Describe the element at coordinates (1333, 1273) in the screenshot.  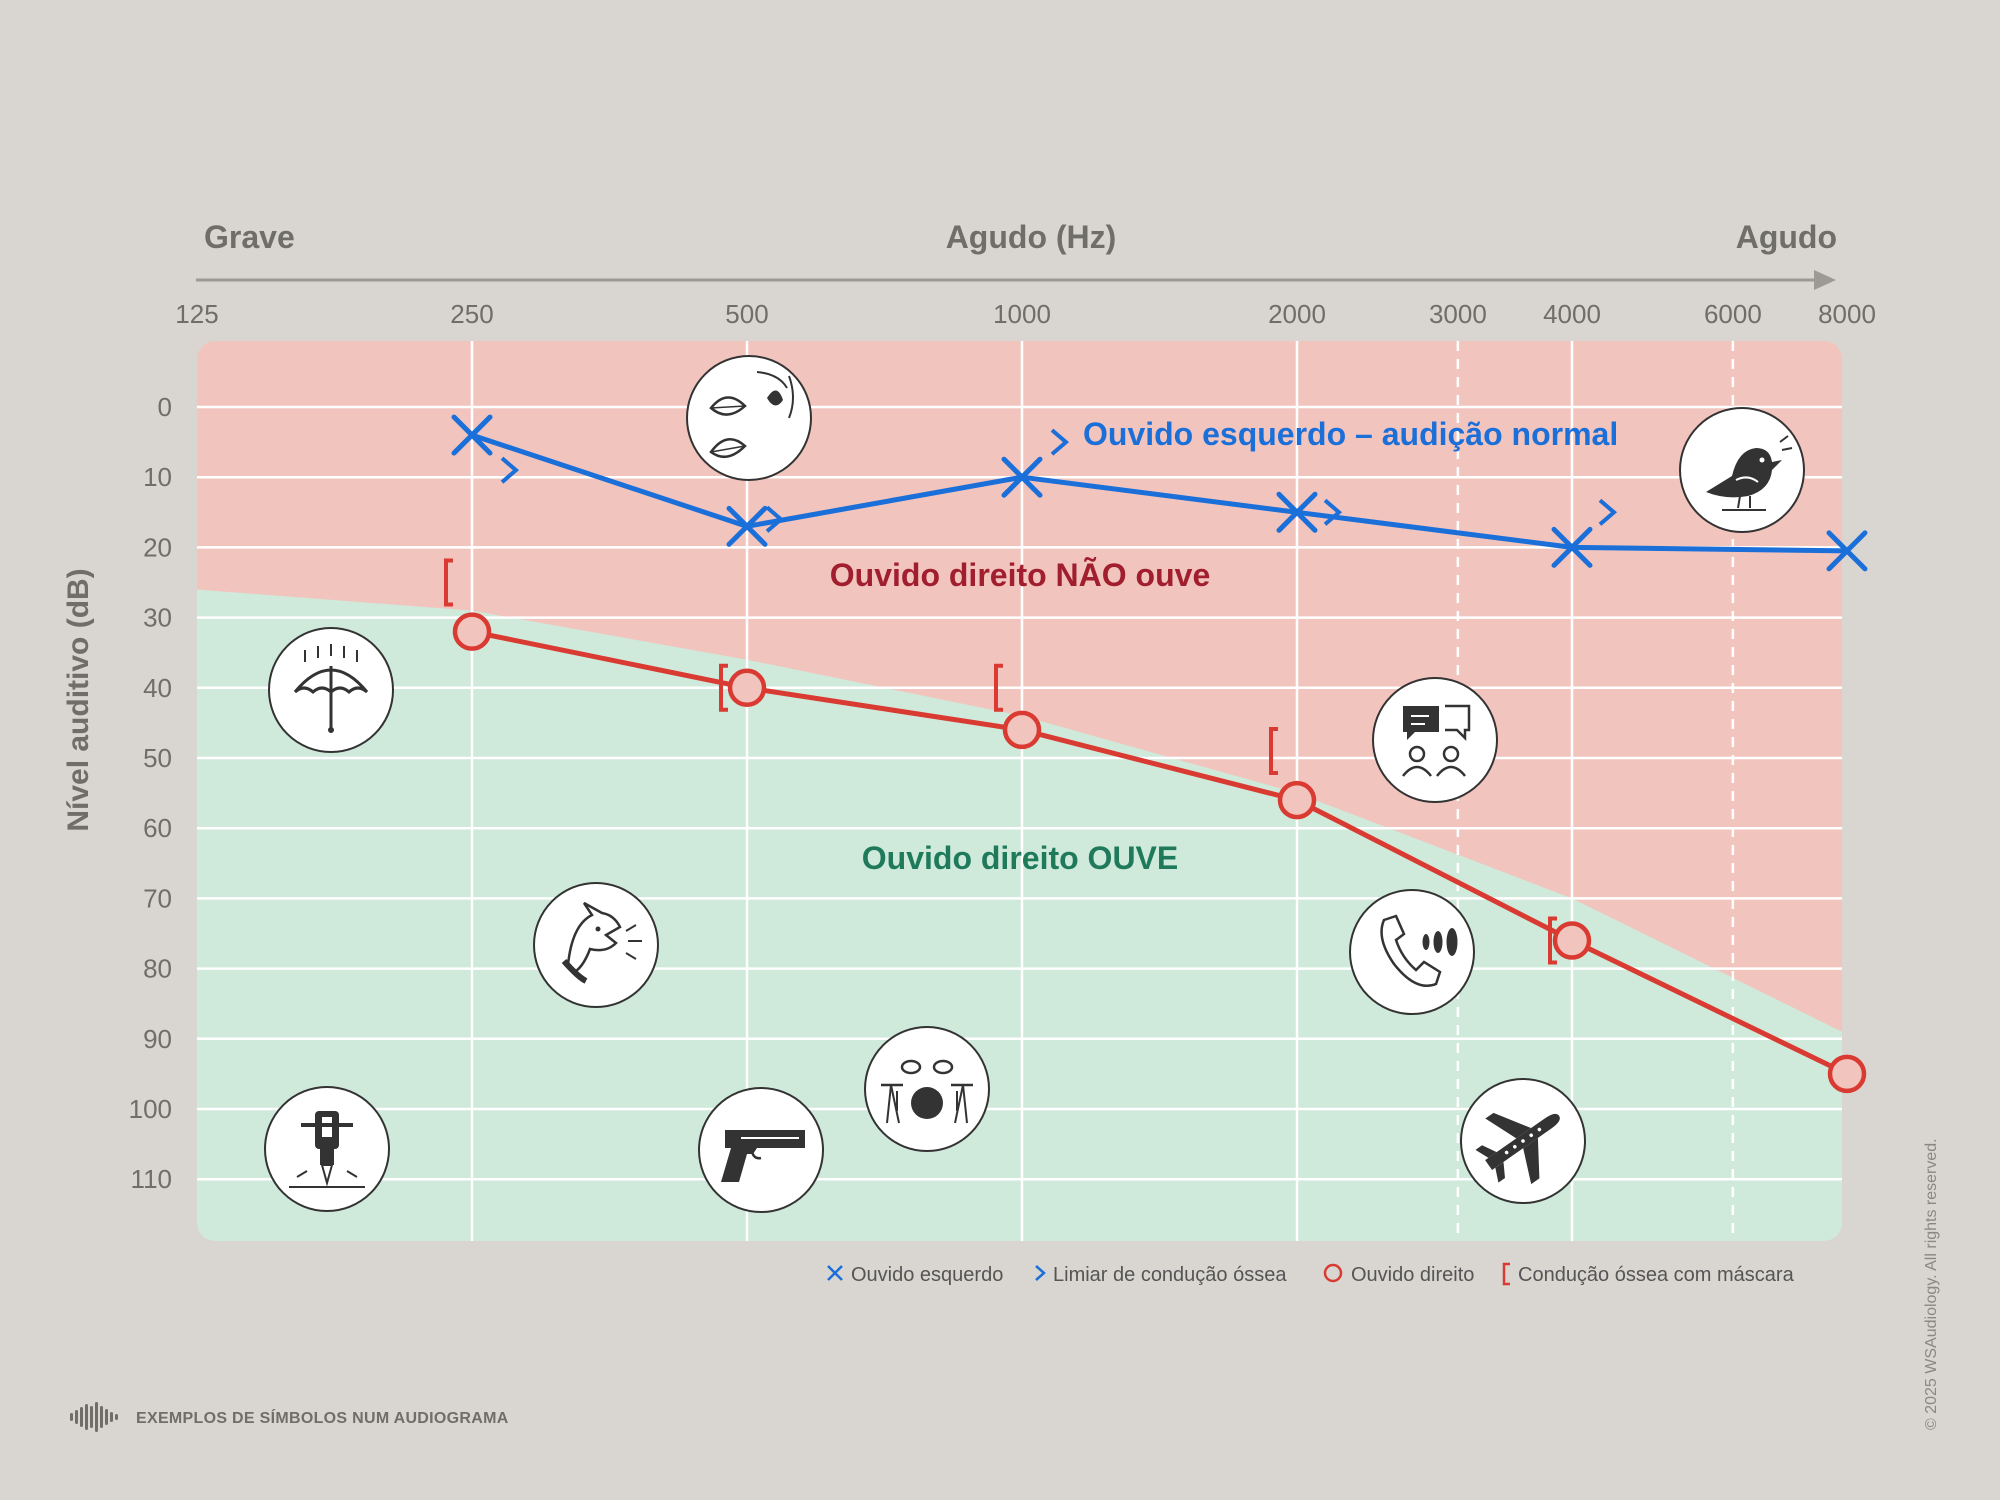
I see `legend-o-marker` at that location.